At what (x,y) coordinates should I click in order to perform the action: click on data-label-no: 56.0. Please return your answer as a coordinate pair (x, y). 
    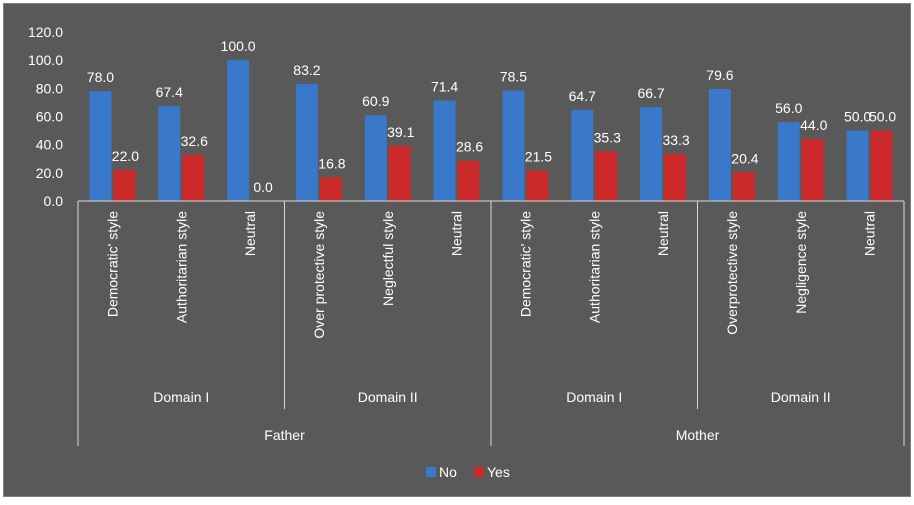
    Looking at the image, I should click on (788, 108).